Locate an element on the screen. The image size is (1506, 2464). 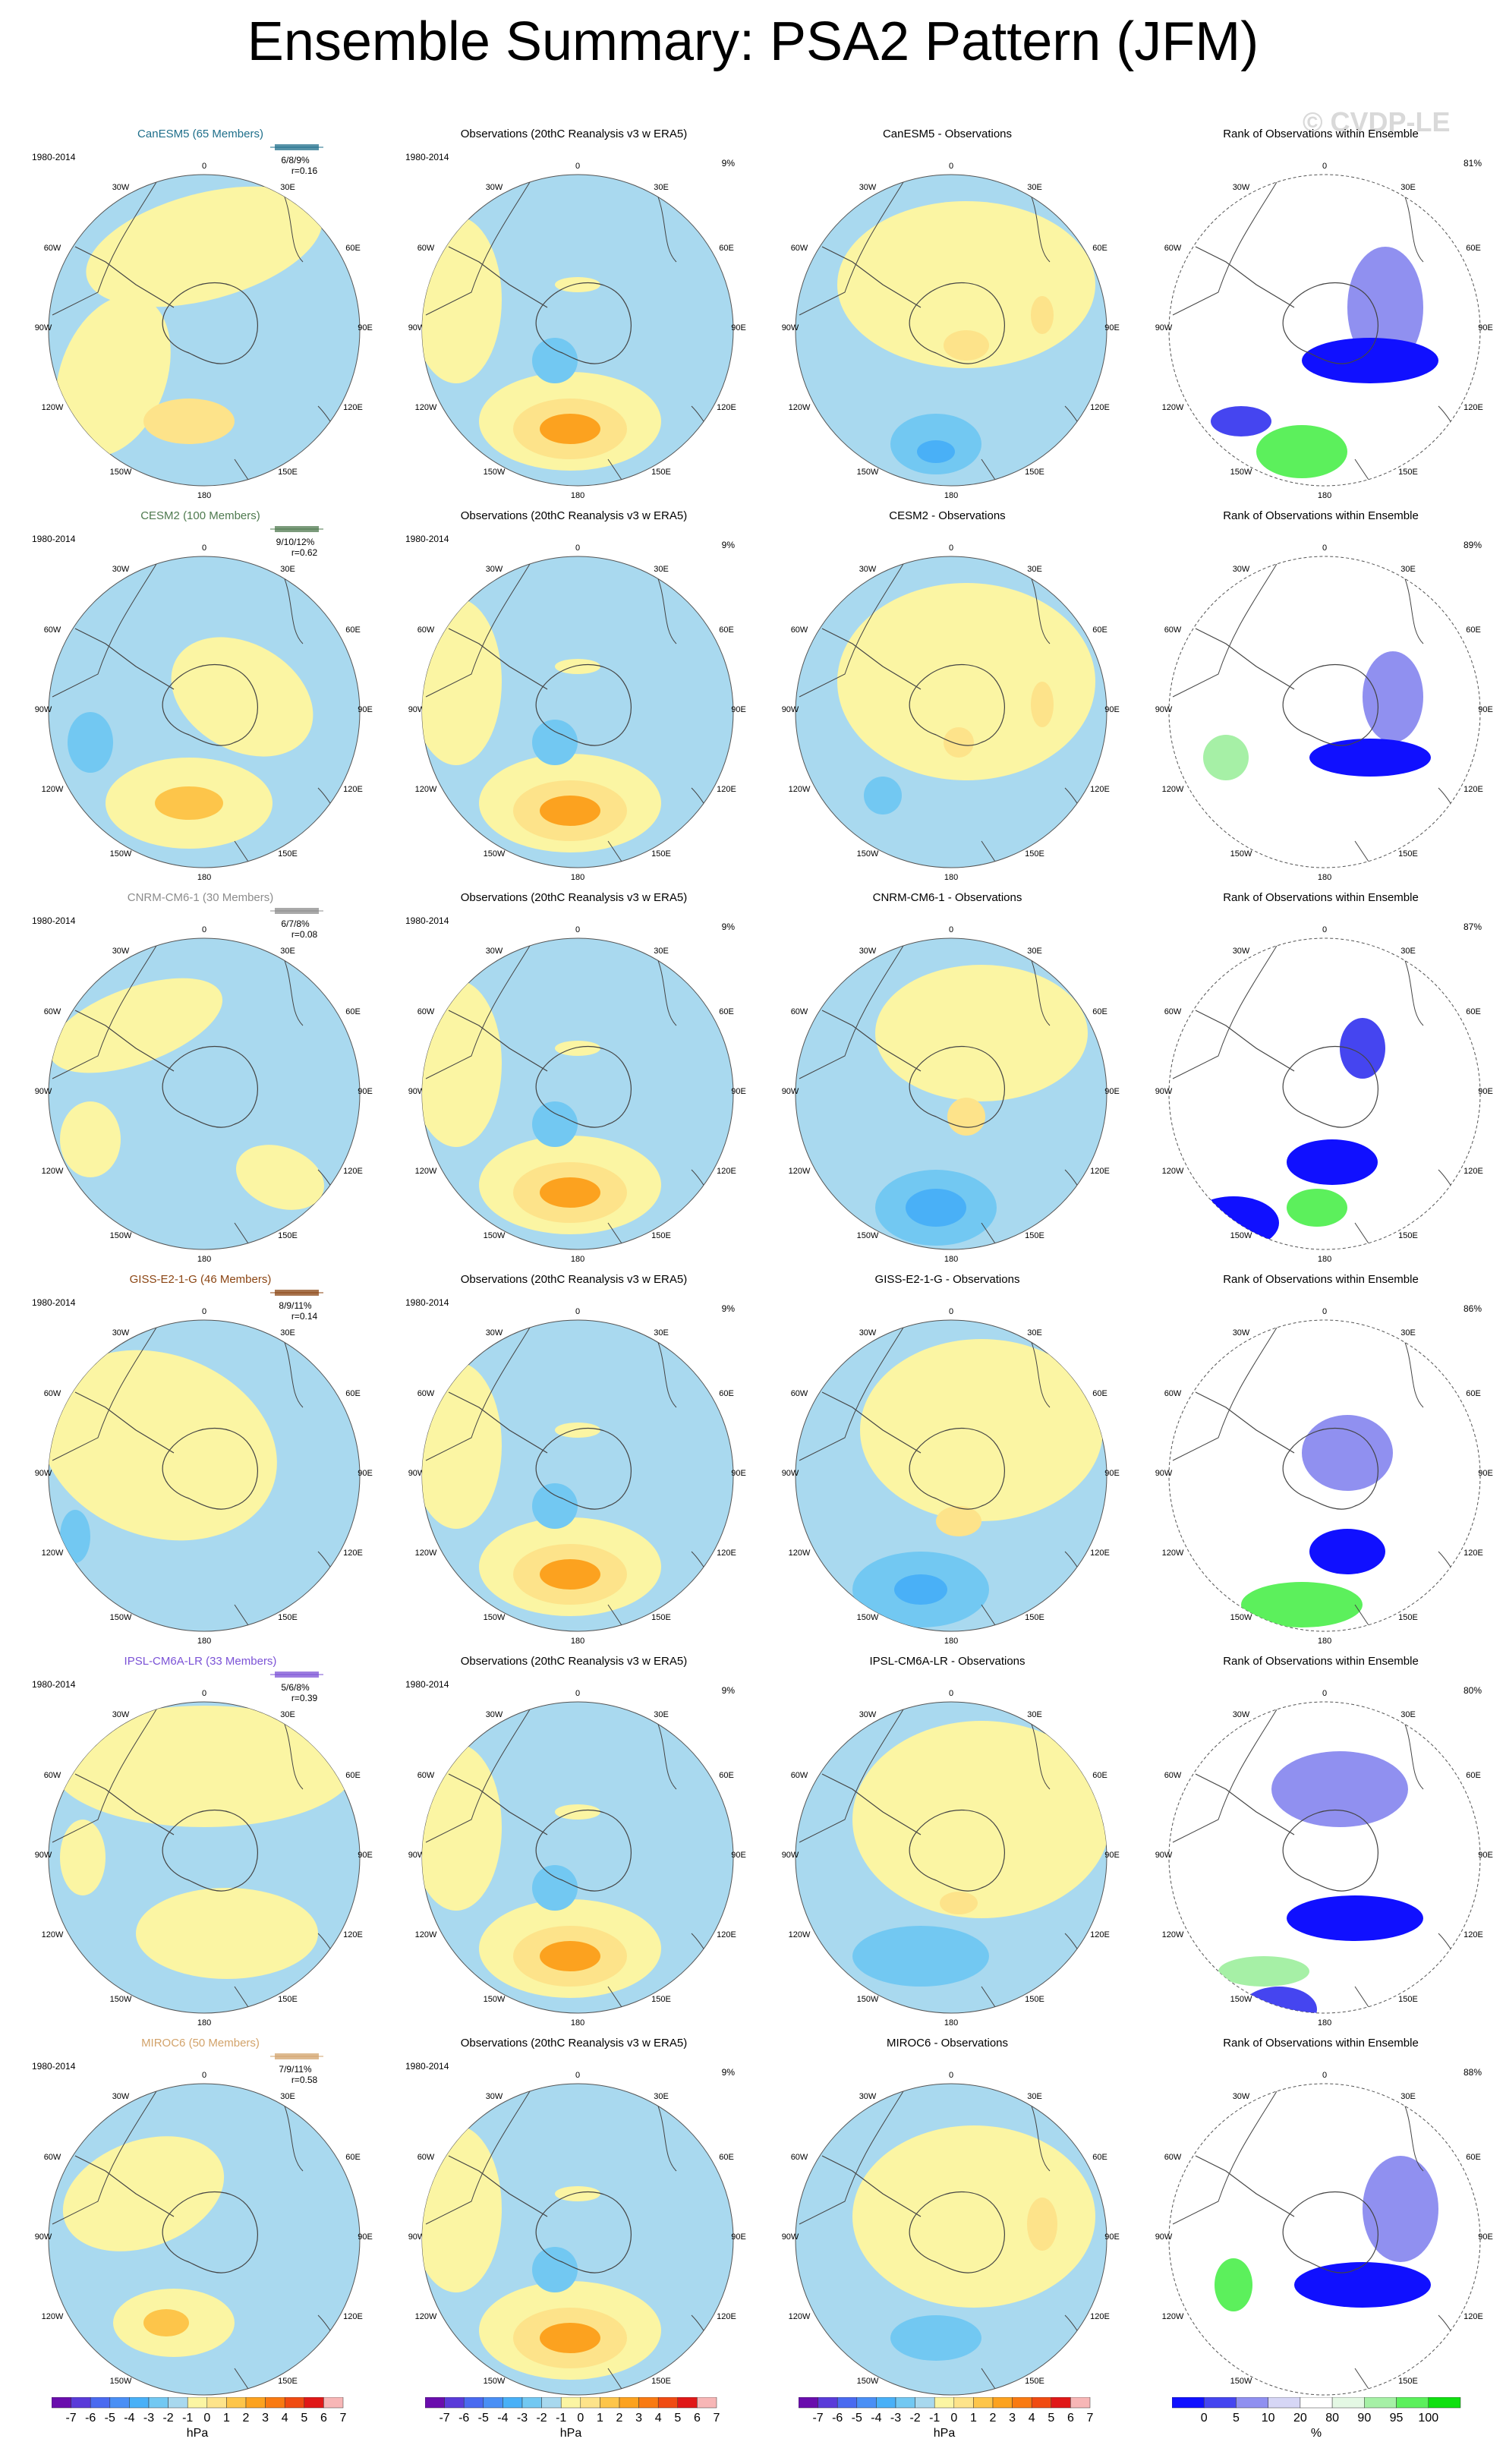
colorbar-tick-label: -6 is located at coordinates (837, 2418).